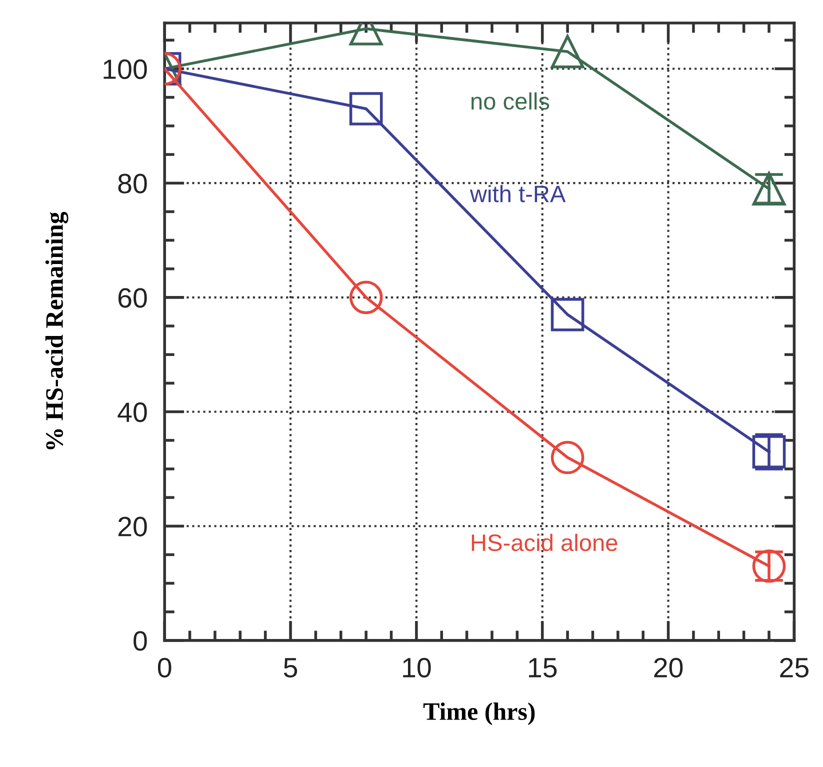 Image resolution: width=823 pixels, height=767 pixels. What do you see at coordinates (125, 69) in the screenshot?
I see `y-tick-label: 100` at bounding box center [125, 69].